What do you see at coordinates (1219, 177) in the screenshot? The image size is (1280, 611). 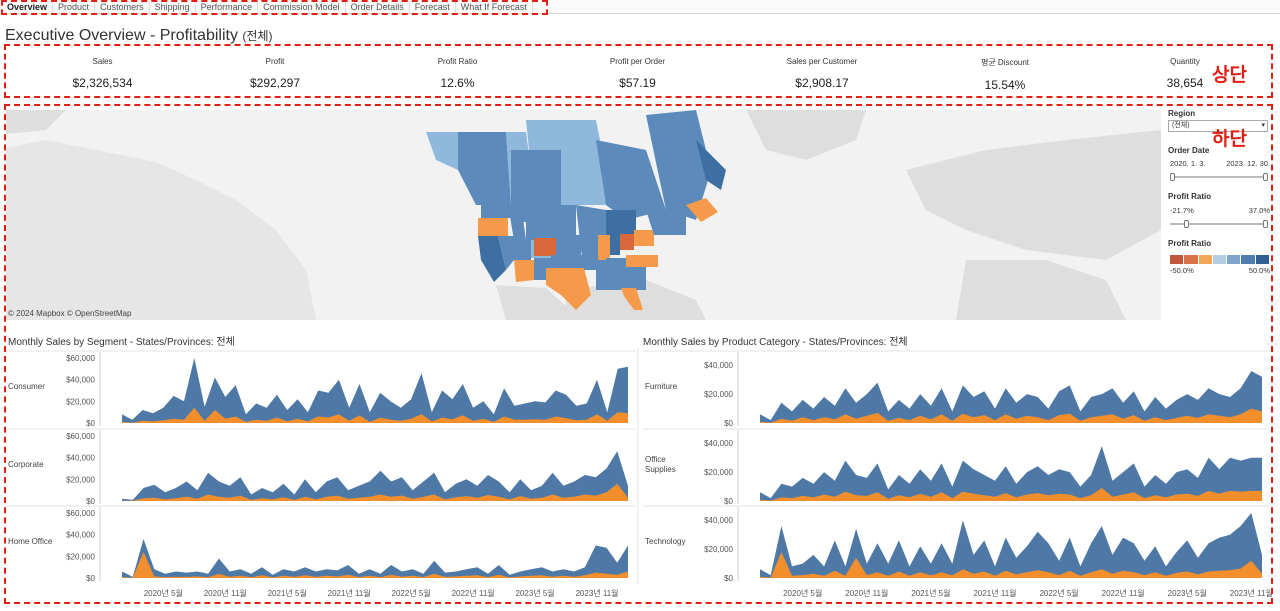 I see `order-date-slider` at bounding box center [1219, 177].